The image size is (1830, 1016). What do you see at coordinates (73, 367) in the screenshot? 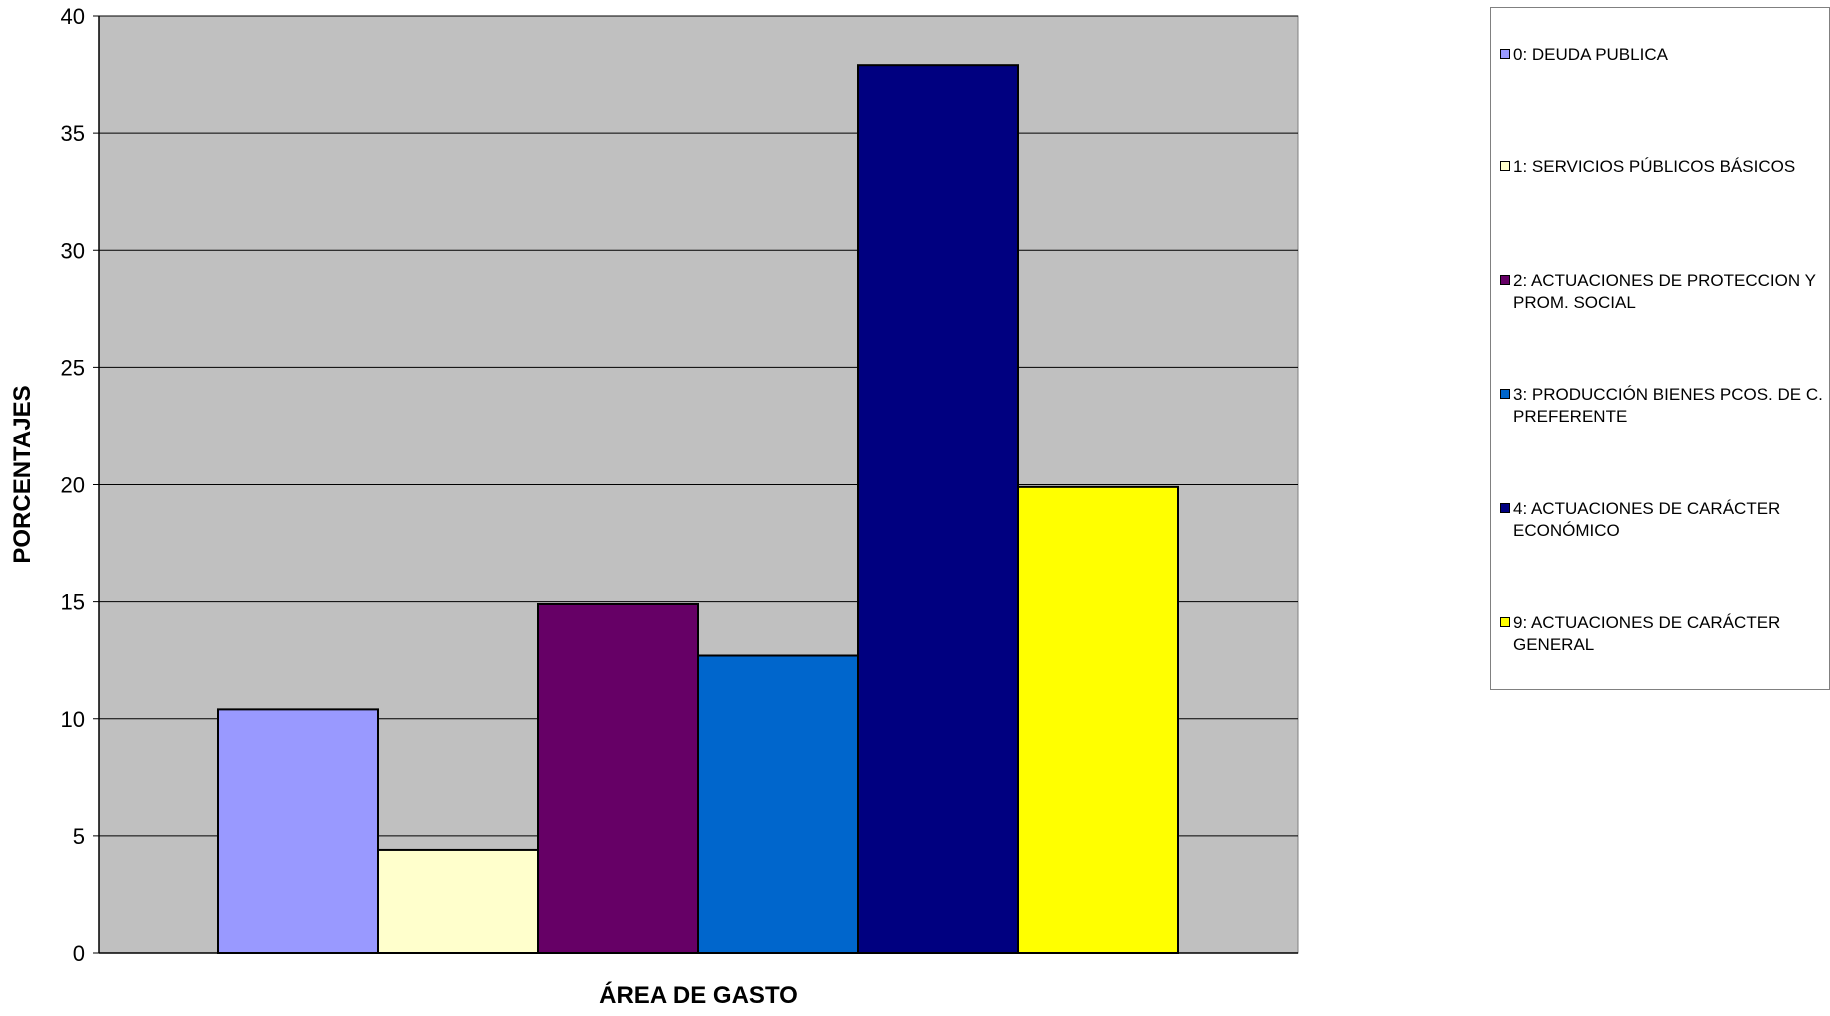
I see `y-tick-label: 25` at bounding box center [73, 367].